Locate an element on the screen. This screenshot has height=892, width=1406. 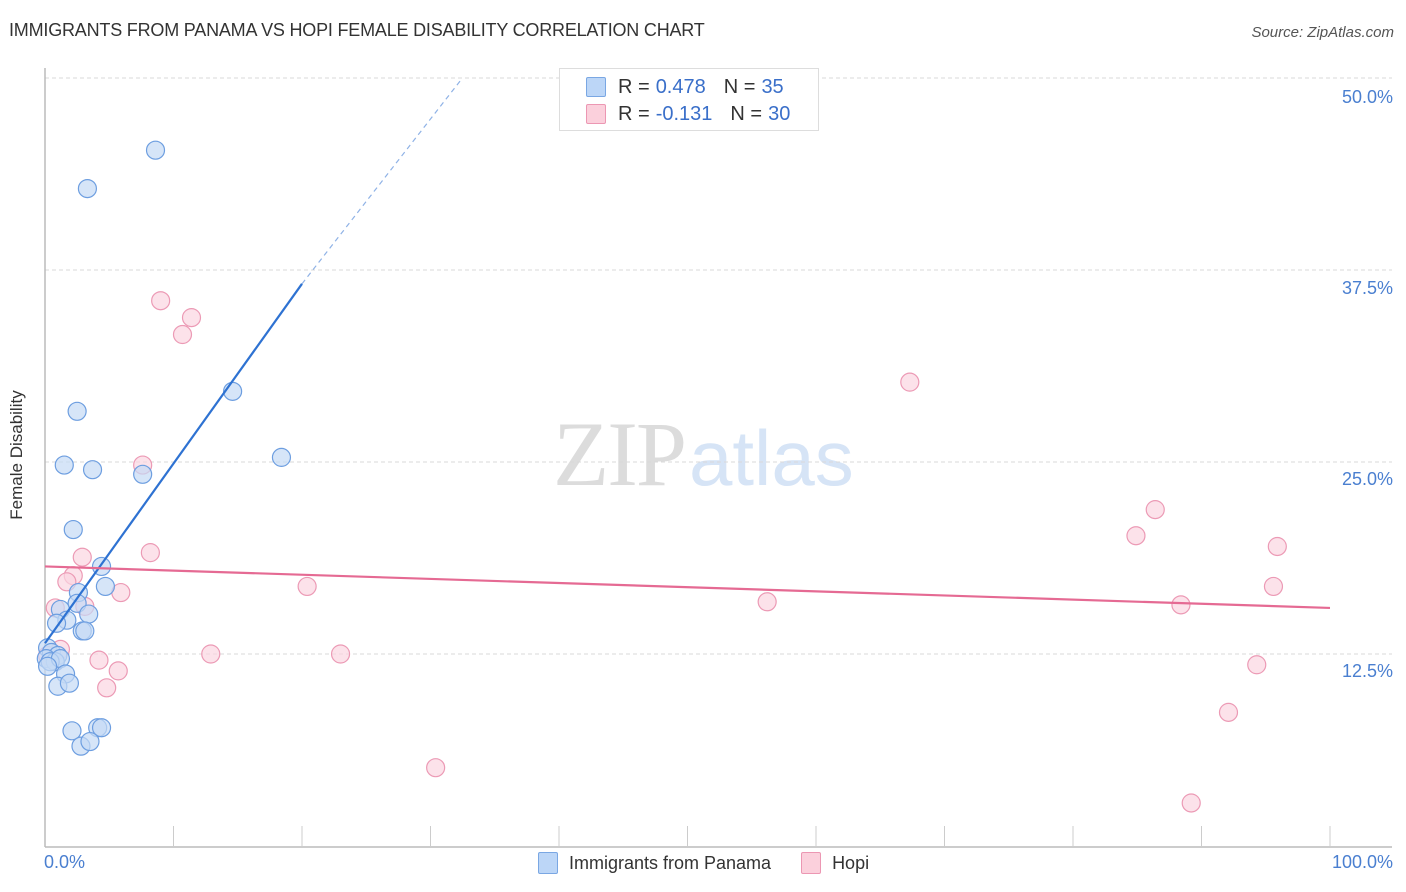
y-tick-12-5: 12.5% is located at coordinates (1367, 671).